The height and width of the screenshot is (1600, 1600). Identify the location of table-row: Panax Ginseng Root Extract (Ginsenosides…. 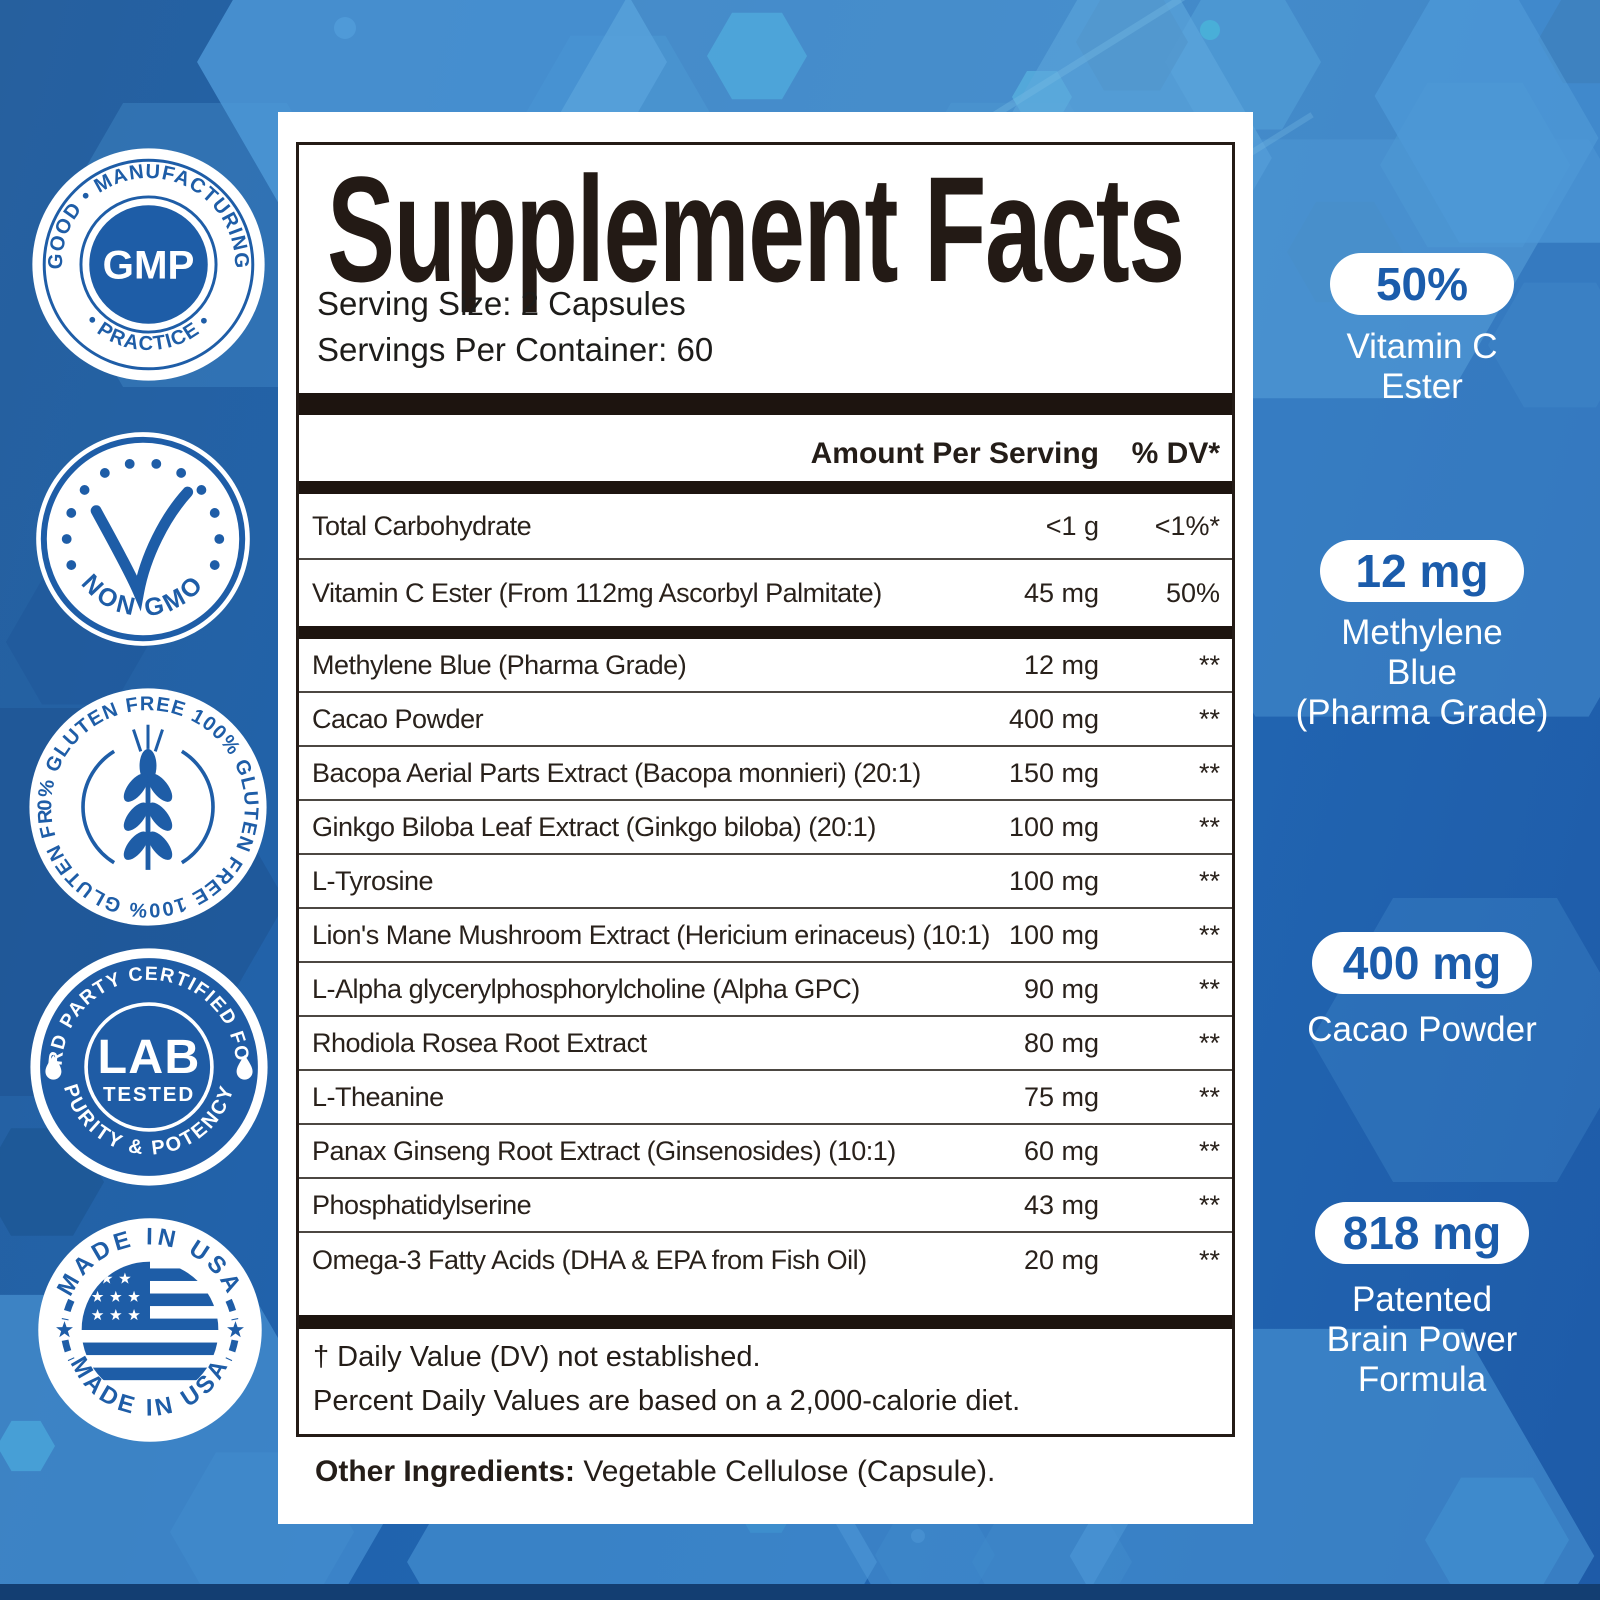
(765, 1152).